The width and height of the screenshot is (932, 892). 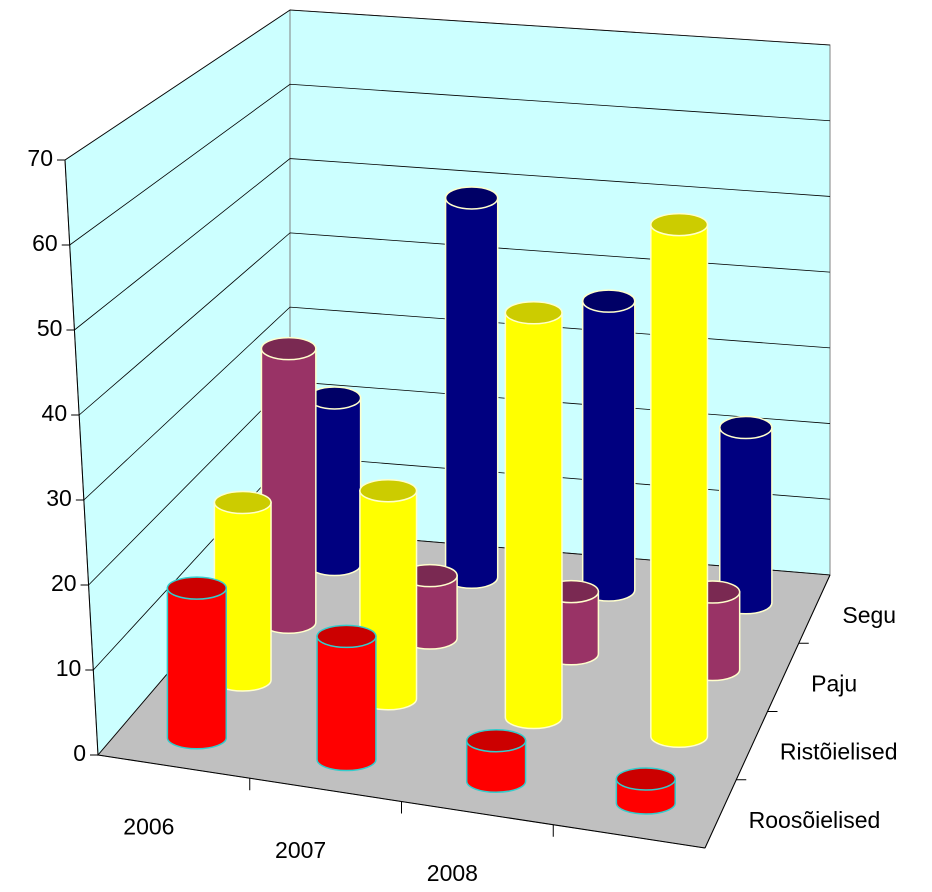 I want to click on y-tick-label: 60, so click(x=45, y=243).